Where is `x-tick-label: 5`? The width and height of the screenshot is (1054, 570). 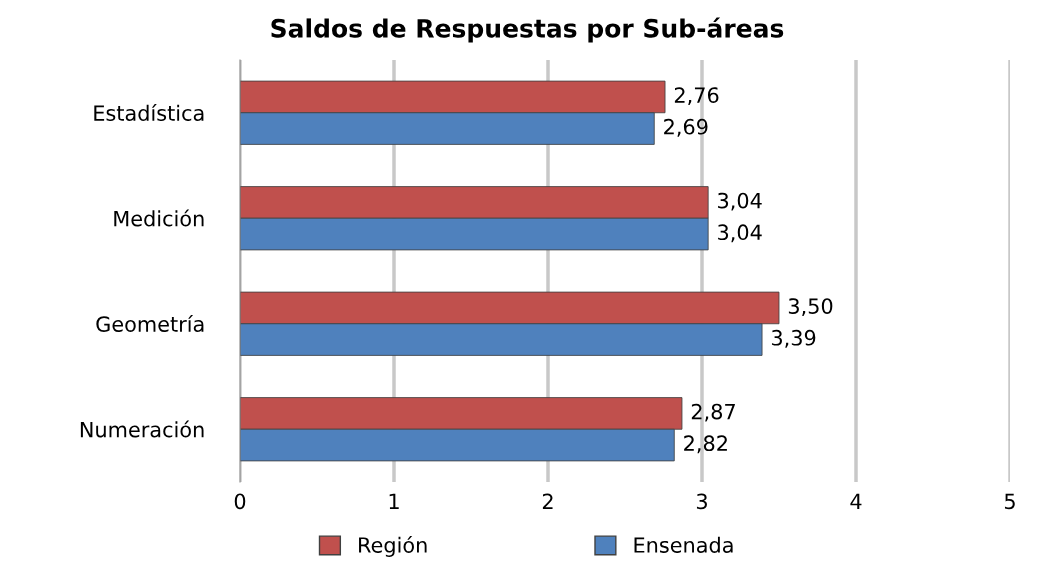 x-tick-label: 5 is located at coordinates (1009, 501).